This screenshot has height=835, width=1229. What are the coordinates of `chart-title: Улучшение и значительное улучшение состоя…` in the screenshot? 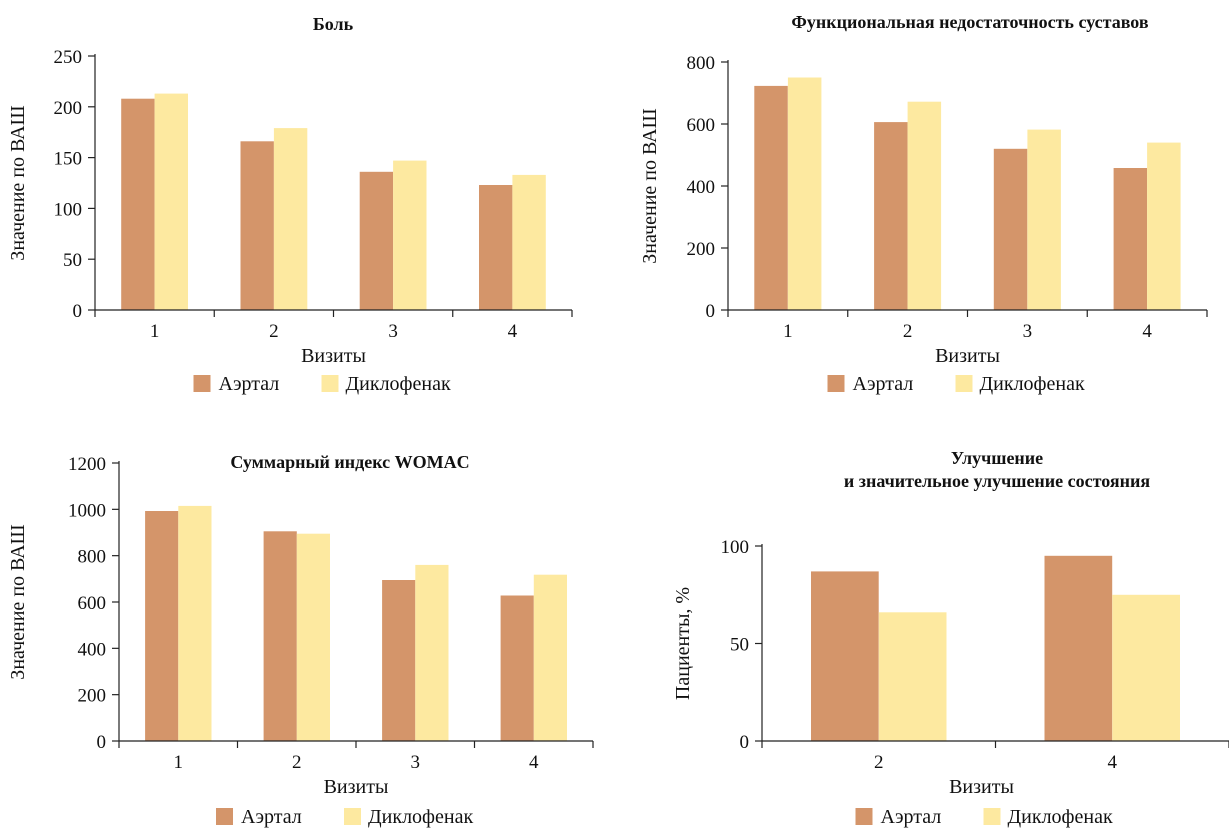 It's located at (997, 469).